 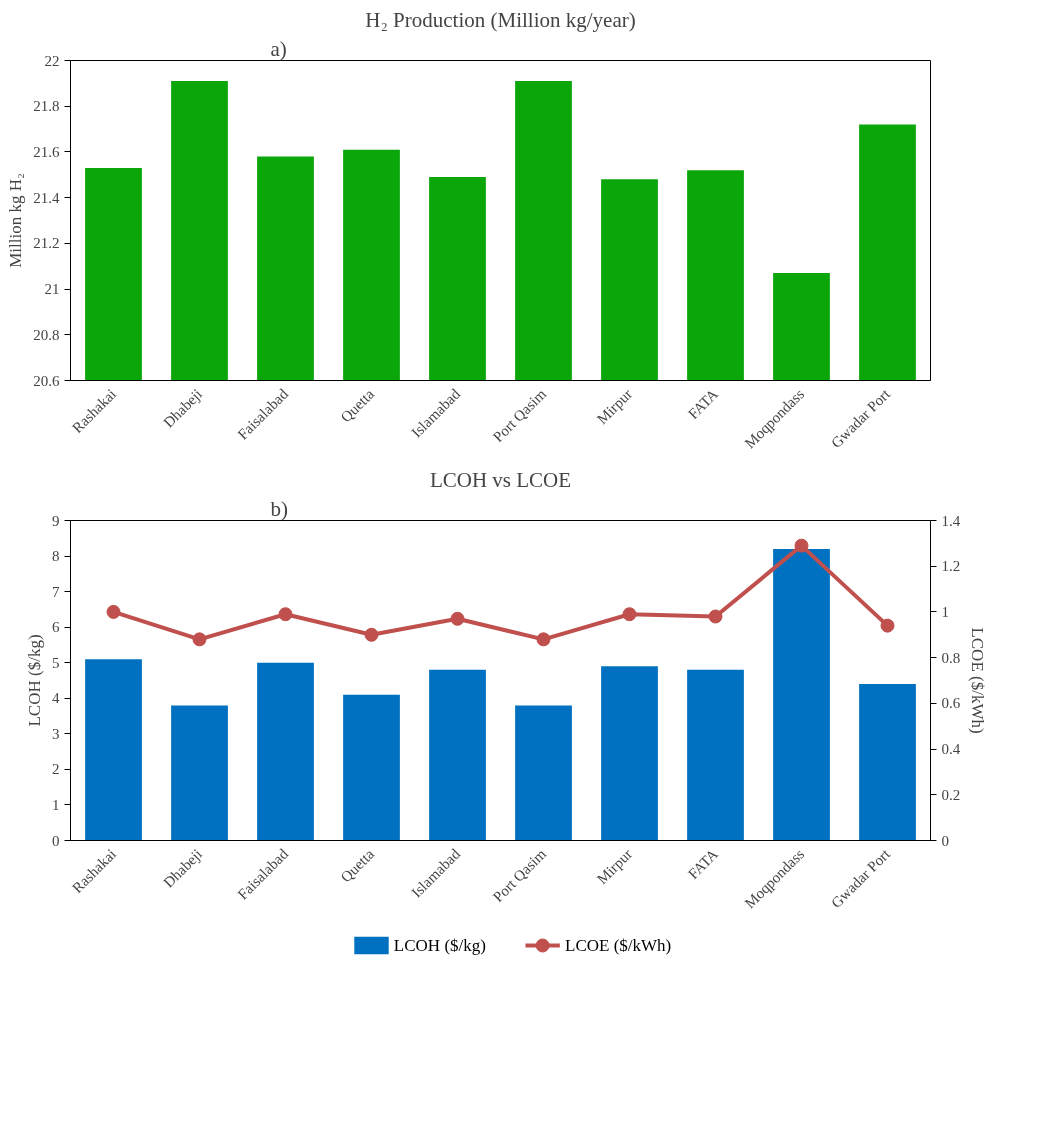 What do you see at coordinates (500, 479) in the screenshot?
I see `chart-title: LCOH vs LCOE` at bounding box center [500, 479].